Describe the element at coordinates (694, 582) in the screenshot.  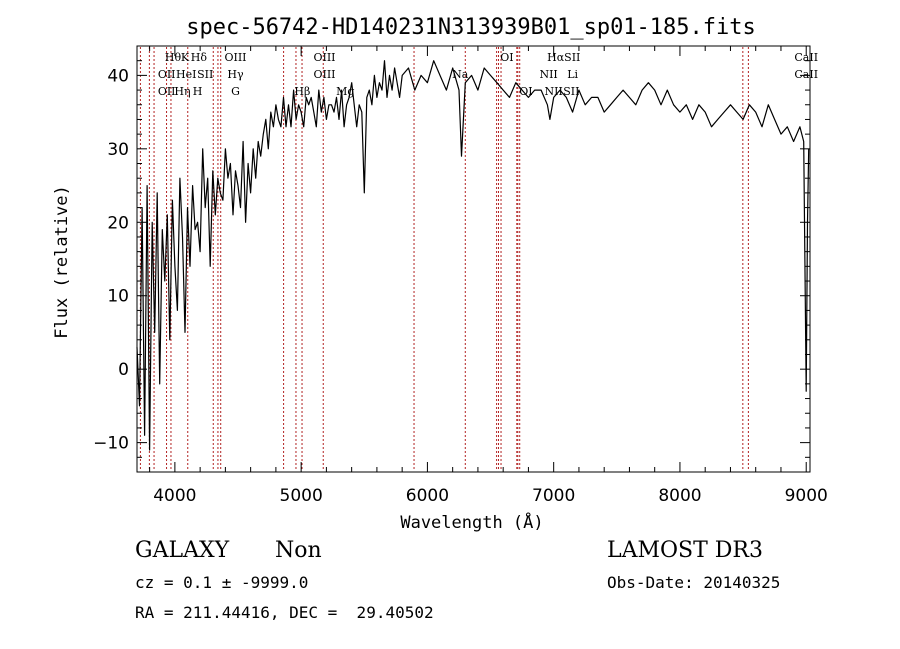
I see `obs-date: Obs-Date: 20140325` at that location.